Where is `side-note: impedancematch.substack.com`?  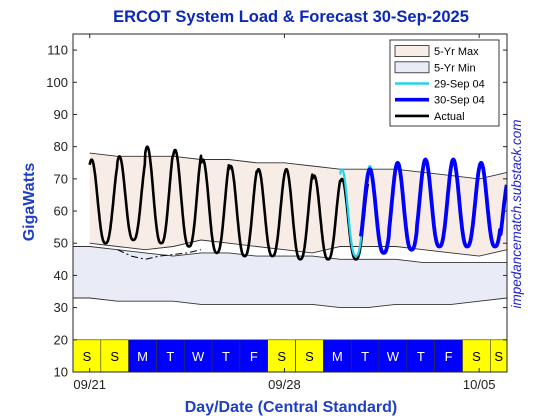
side-note: impedancematch.substack.com is located at coordinates (516, 213).